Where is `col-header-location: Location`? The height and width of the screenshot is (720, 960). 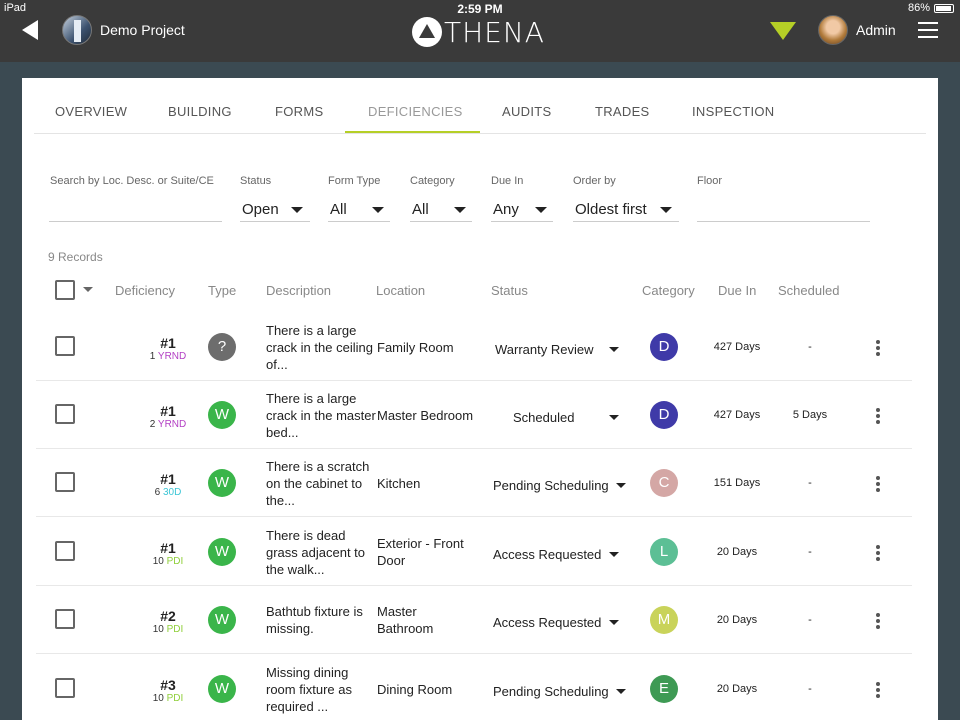
col-header-location: Location is located at coordinates (401, 290).